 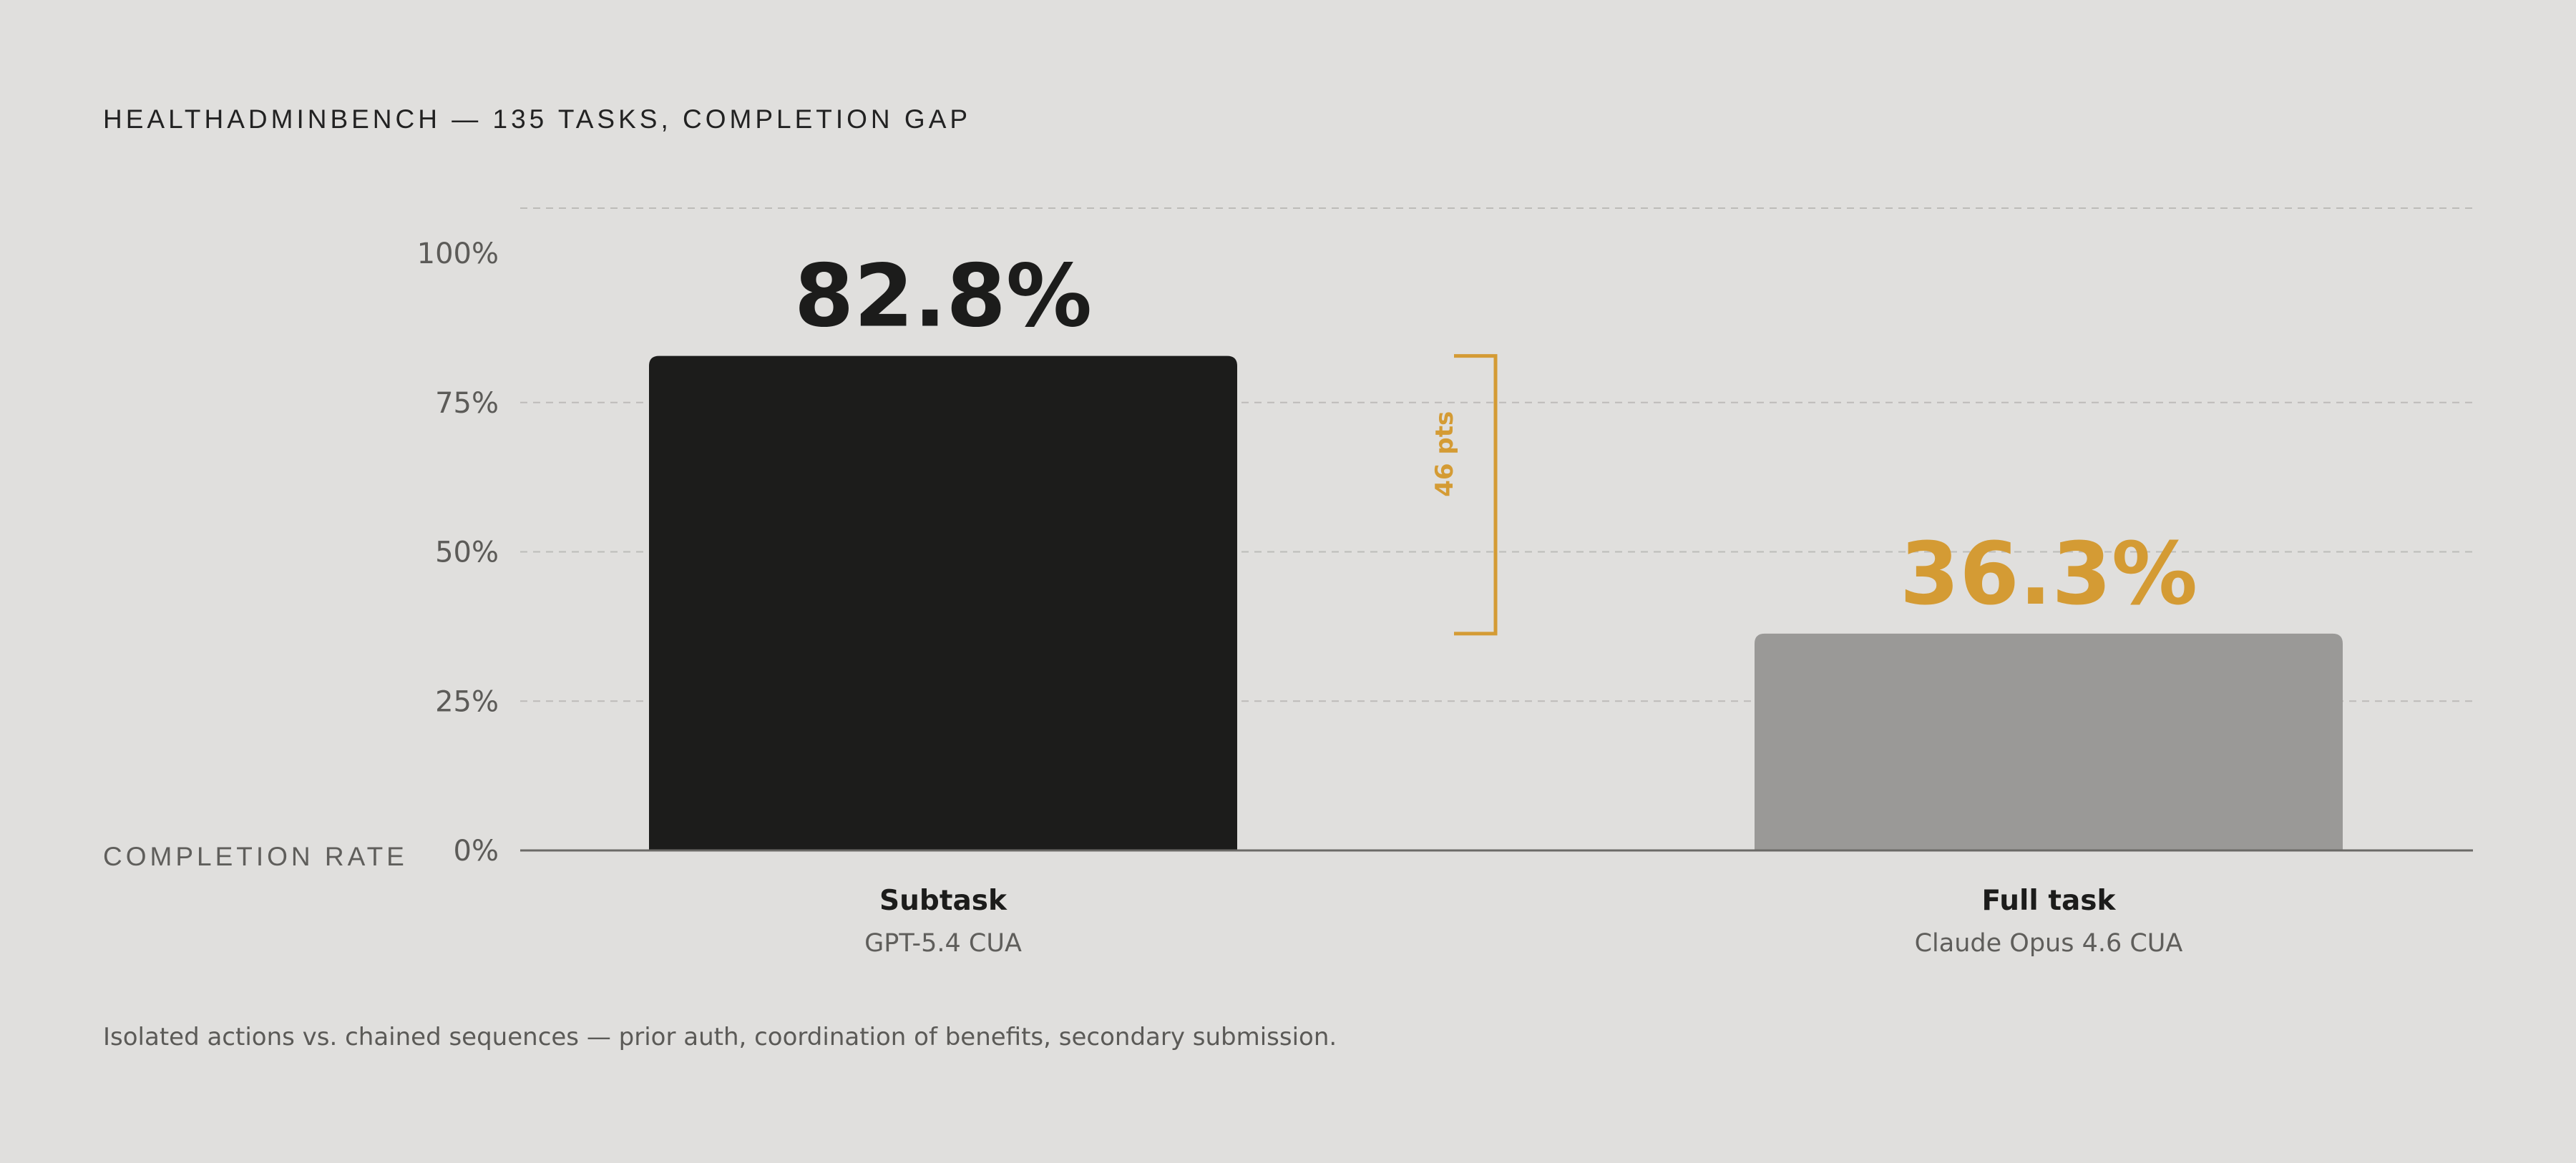 I want to click on gap-label: 46 pts, so click(x=1444, y=454).